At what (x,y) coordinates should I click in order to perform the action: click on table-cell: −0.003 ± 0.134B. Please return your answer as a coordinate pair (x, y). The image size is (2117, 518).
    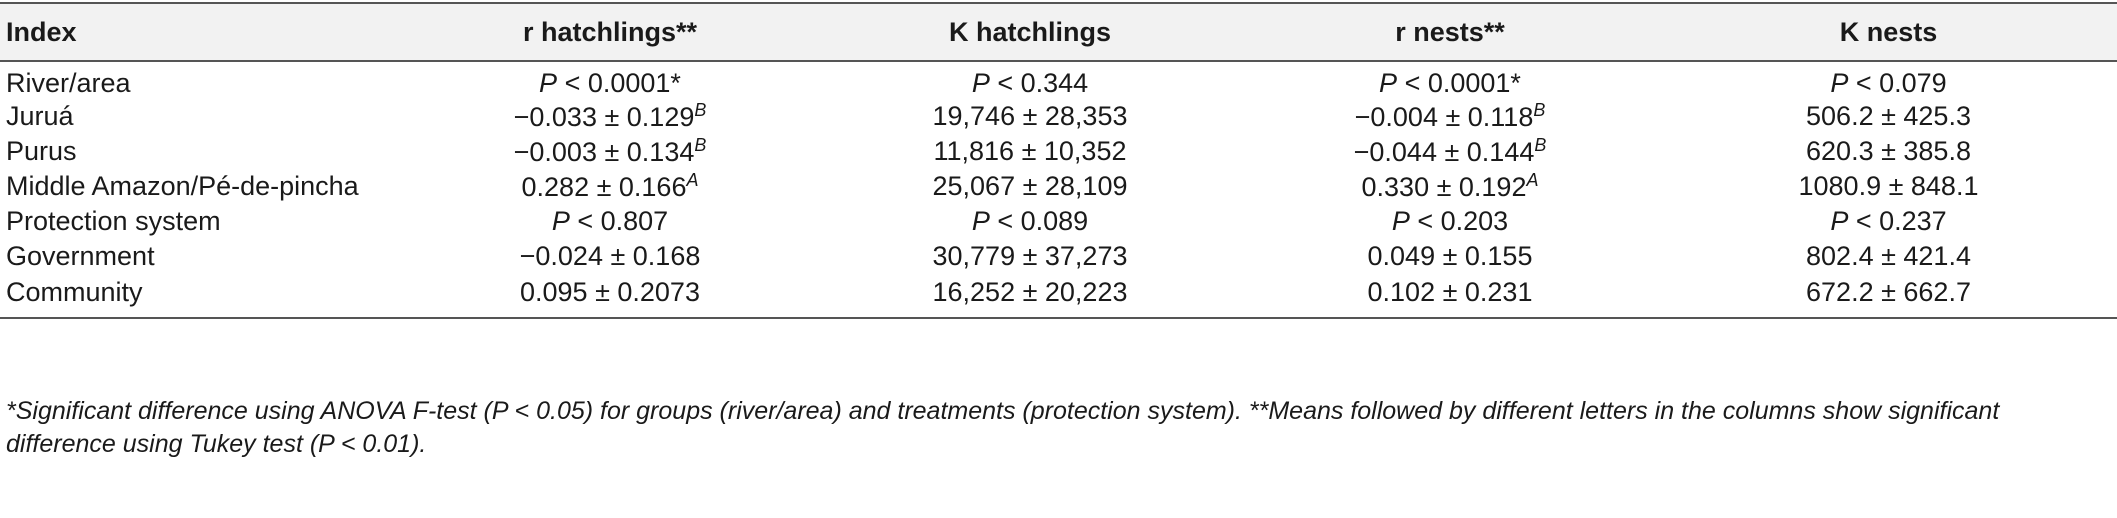
    Looking at the image, I should click on (610, 151).